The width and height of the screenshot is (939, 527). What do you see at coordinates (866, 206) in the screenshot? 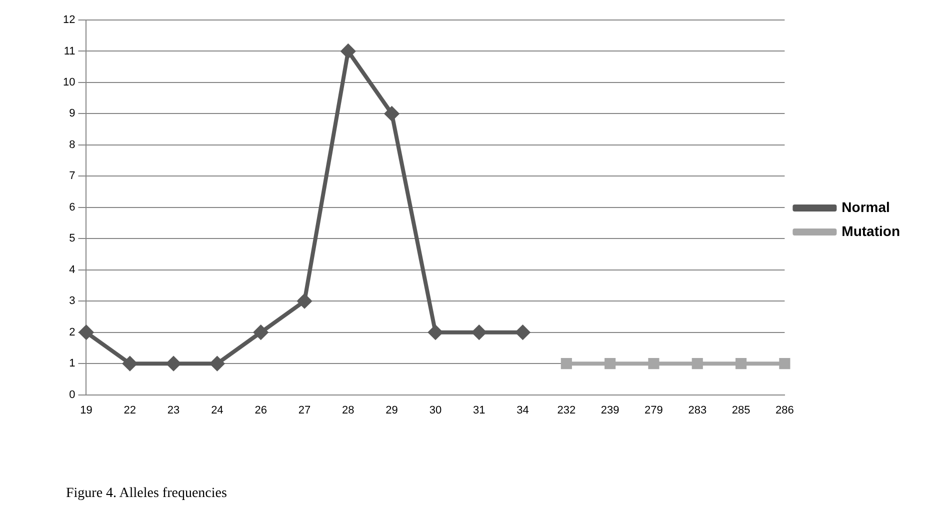
I see `legend-label: Normal` at bounding box center [866, 206].